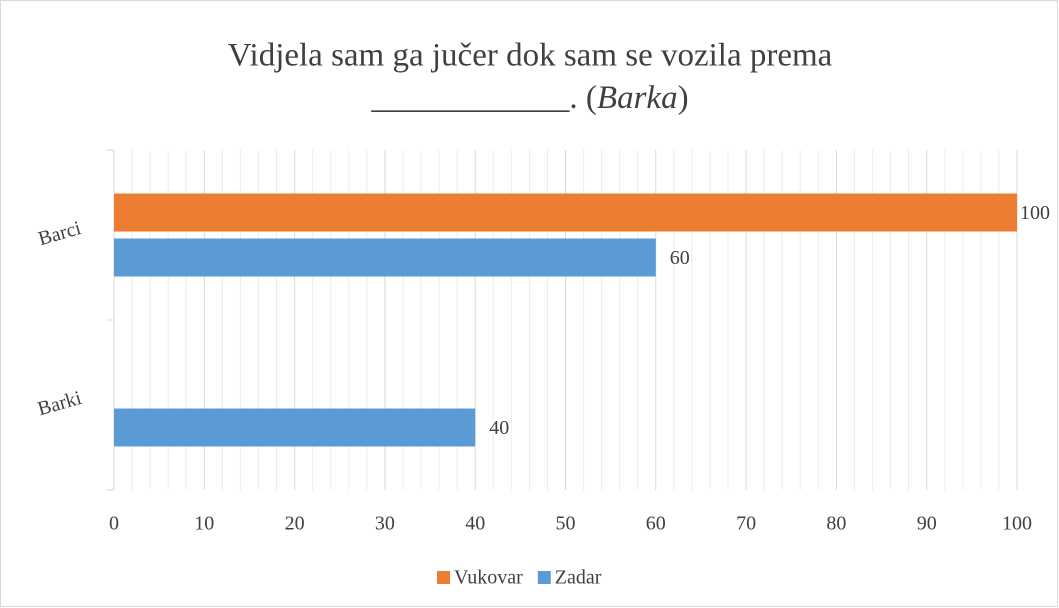 This screenshot has width=1059, height=608. What do you see at coordinates (114, 524) in the screenshot?
I see `x-tick-label: 0` at bounding box center [114, 524].